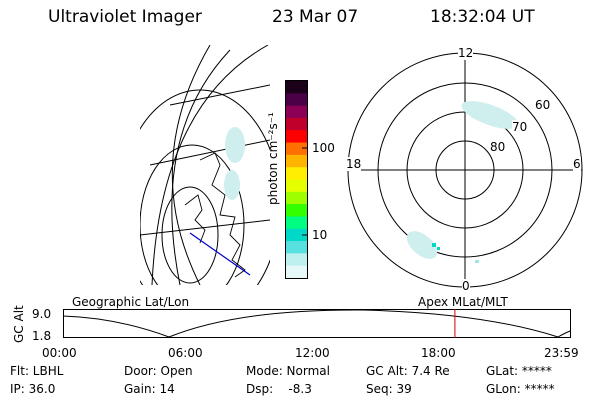 The height and width of the screenshot is (400, 600). Describe the element at coordinates (315, 17) in the screenshot. I see `observation-date: 23 Mar 07` at that location.